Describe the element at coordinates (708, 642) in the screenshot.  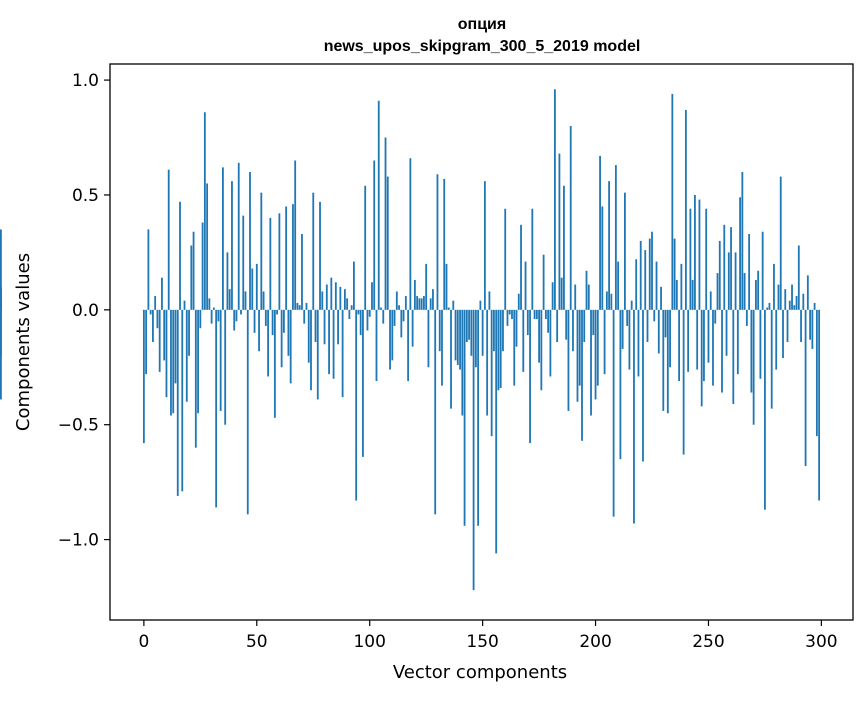
I see `x-tick-label-250: 250` at that location.